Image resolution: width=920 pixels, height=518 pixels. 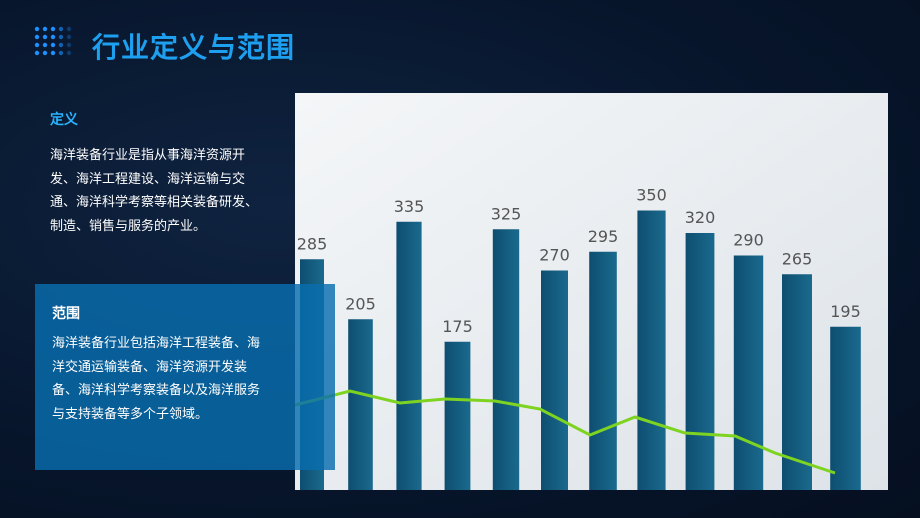 I want to click on slide-title: 行业定义与范围, so click(x=194, y=47).